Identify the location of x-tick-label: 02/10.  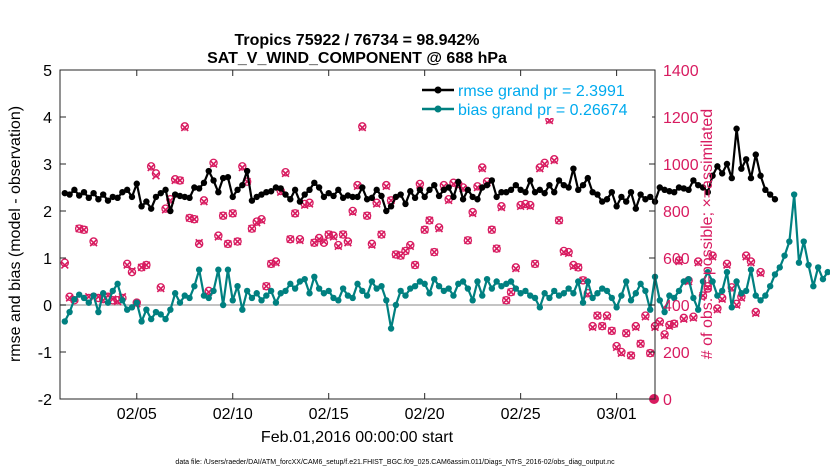
(233, 414).